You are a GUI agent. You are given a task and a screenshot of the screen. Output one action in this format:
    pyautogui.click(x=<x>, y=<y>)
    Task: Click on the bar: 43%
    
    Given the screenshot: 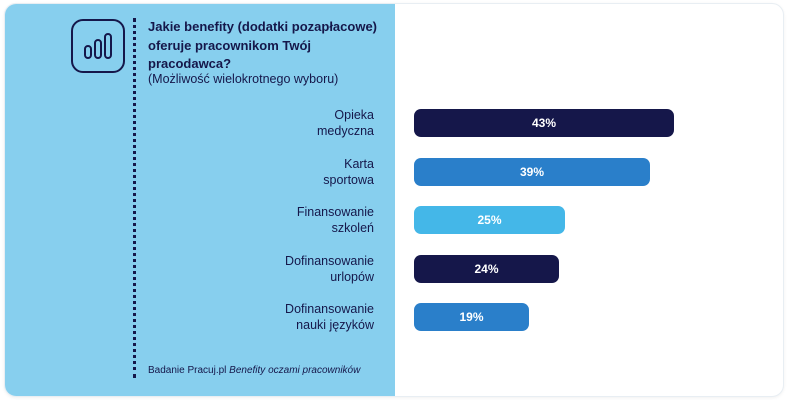 What is the action you would take?
    pyautogui.click(x=544, y=123)
    